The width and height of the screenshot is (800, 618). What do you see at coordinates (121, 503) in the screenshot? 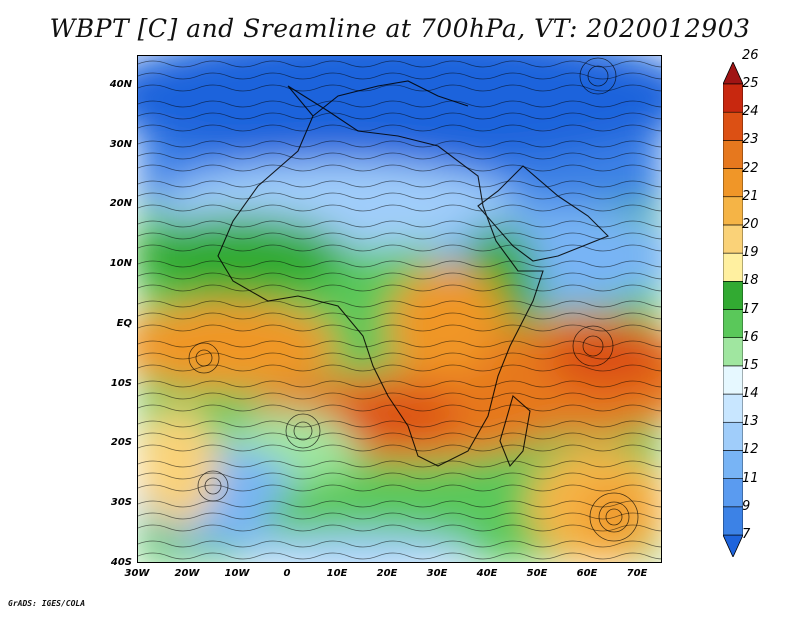
I see `lat-label: 30S` at bounding box center [121, 503].